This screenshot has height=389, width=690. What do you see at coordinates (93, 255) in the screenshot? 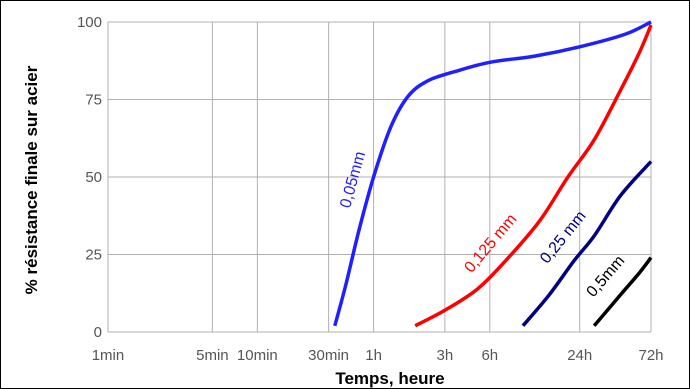
I see `y-tick-label: 25` at bounding box center [93, 255].